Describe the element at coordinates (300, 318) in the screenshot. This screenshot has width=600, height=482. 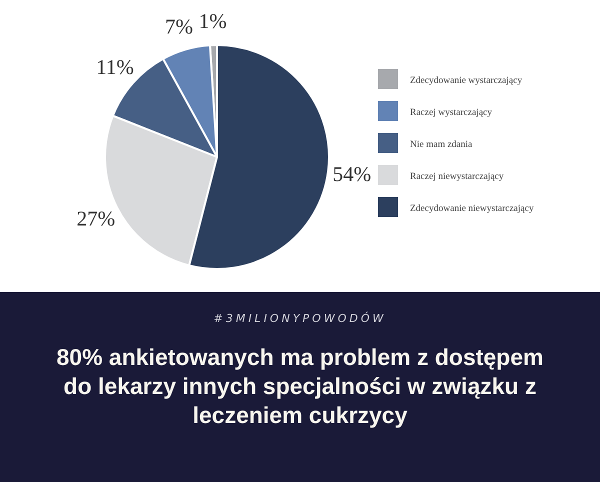
I see `text: #3MILIONYPOWODÓW` at that location.